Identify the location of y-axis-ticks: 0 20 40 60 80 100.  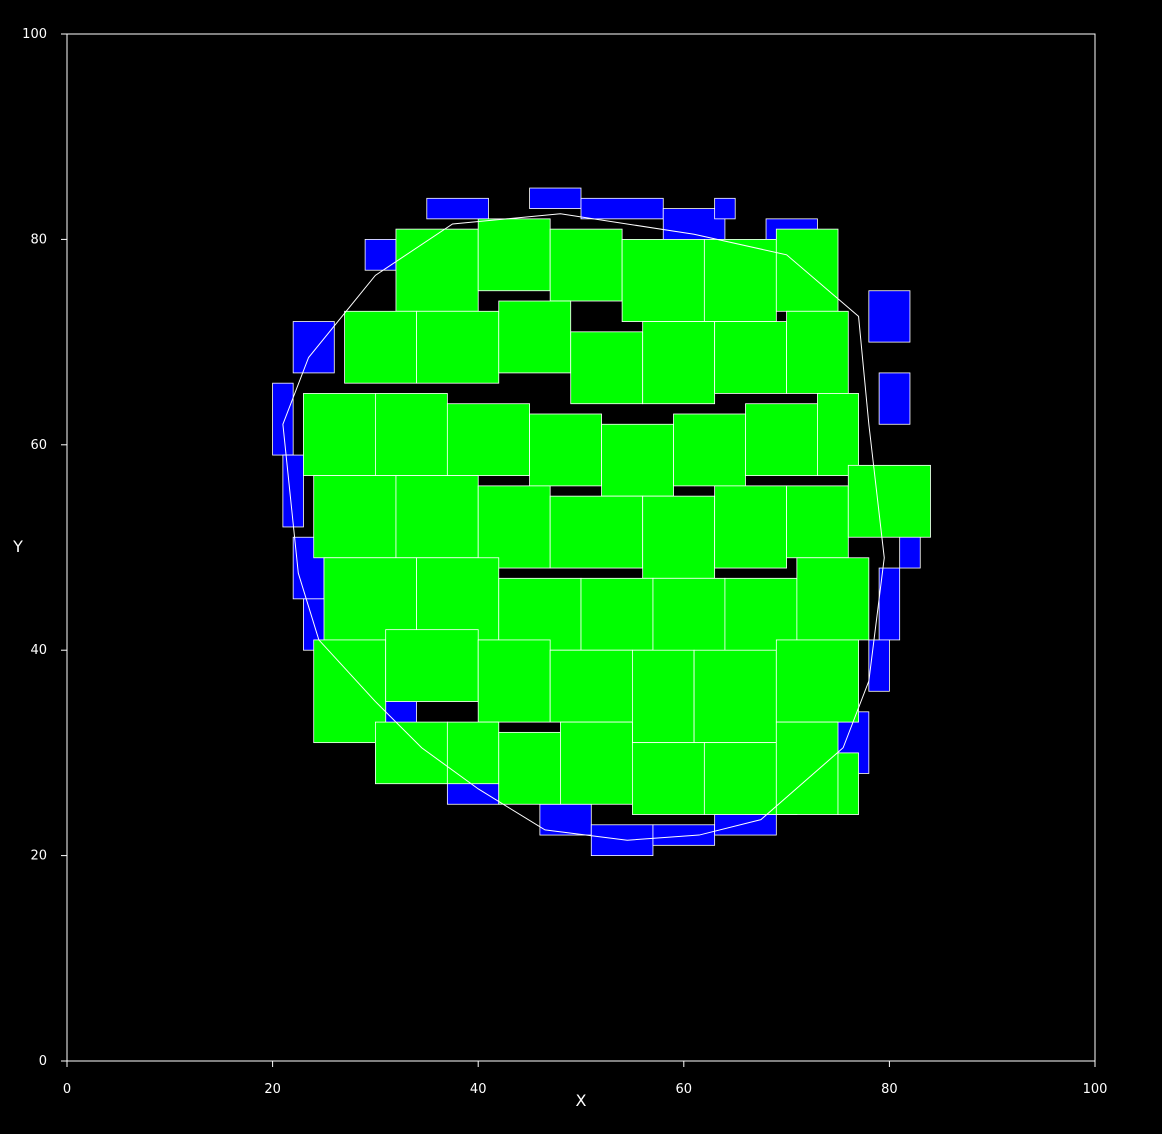
(44, 548).